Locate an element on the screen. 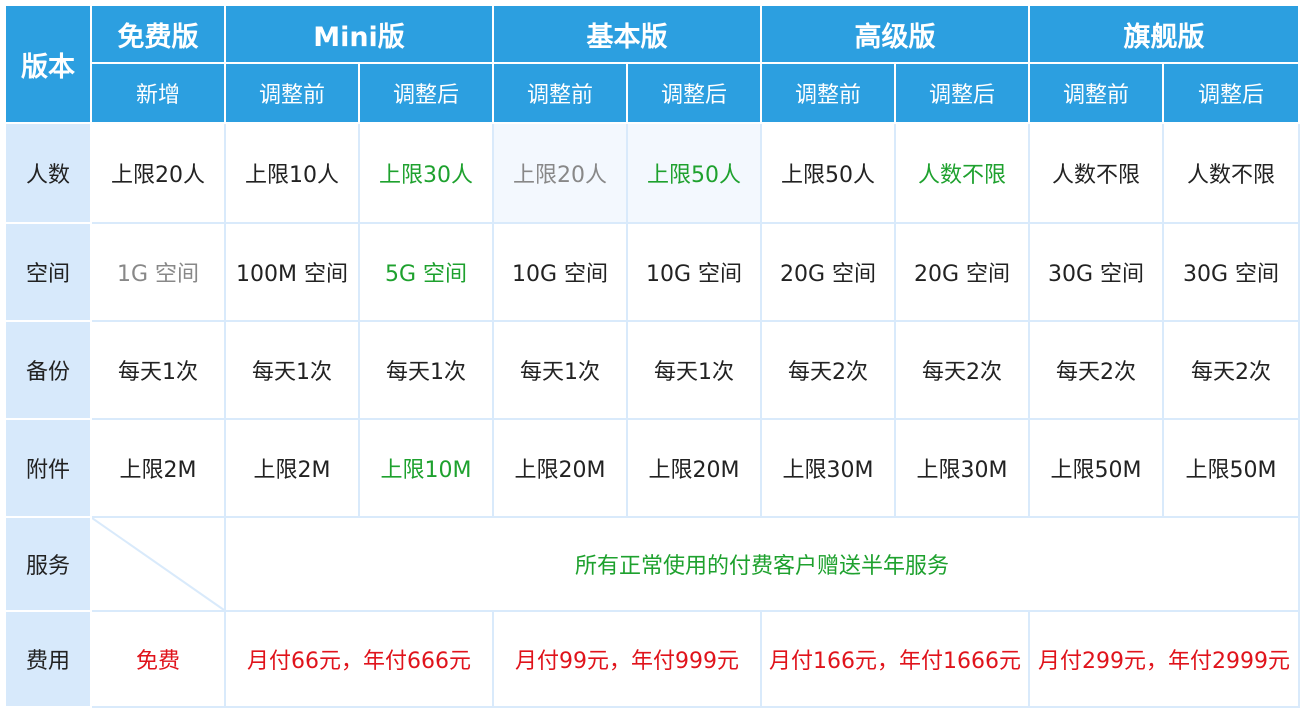 The width and height of the screenshot is (1308, 720). row-label-storage: 空间 is located at coordinates (49, 273).